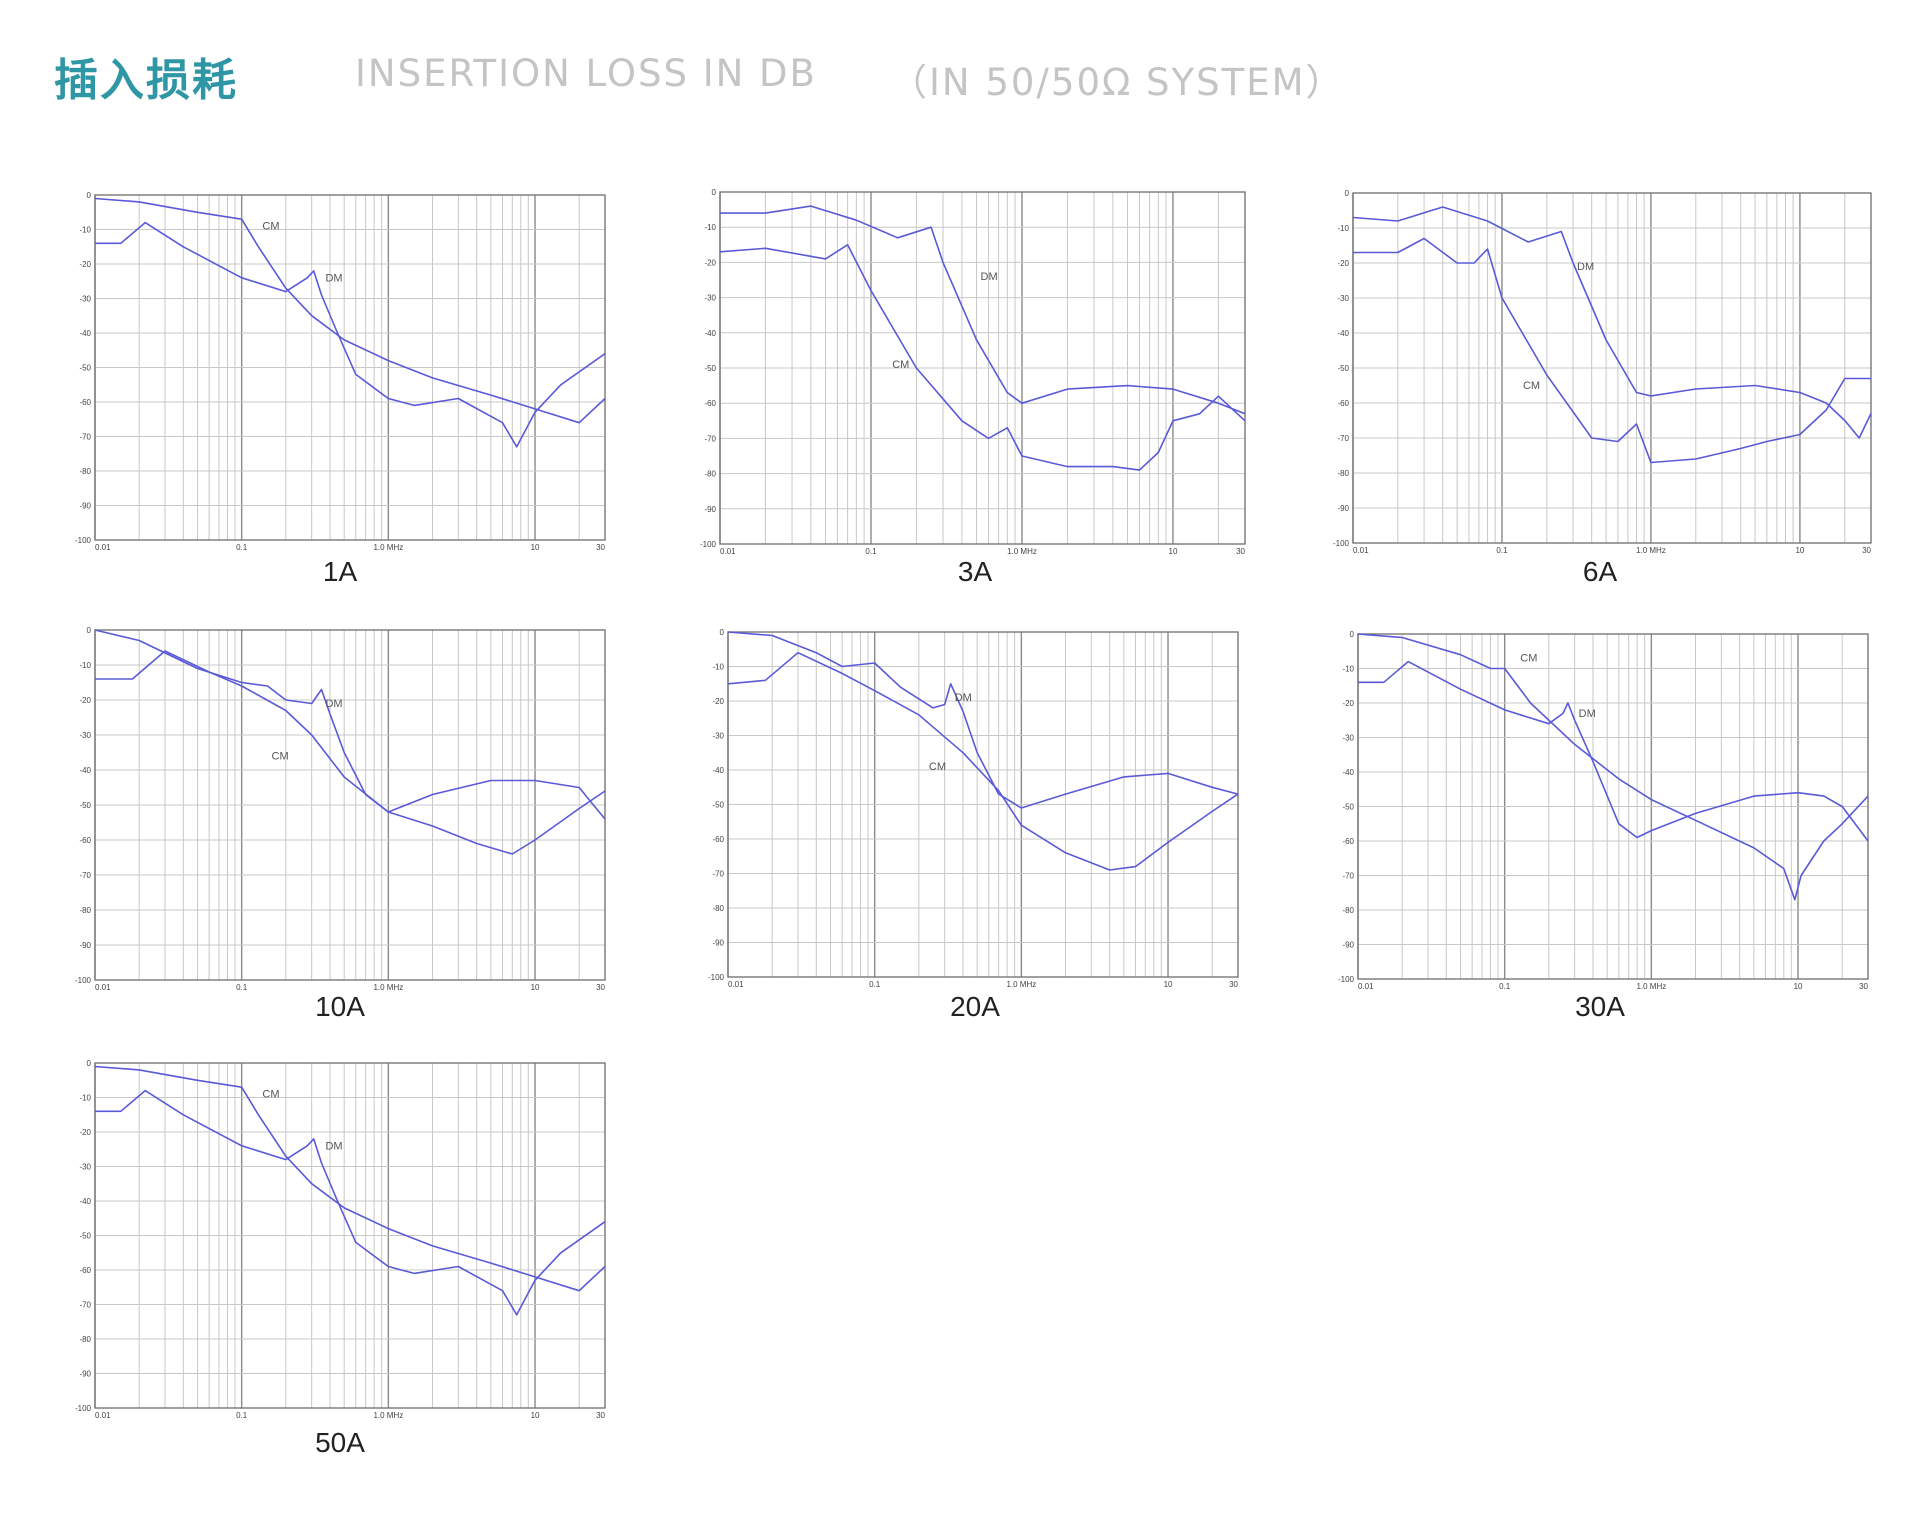  What do you see at coordinates (586, 73) in the screenshot?
I see `page-title-en: INSERTION LOSS IN DB` at bounding box center [586, 73].